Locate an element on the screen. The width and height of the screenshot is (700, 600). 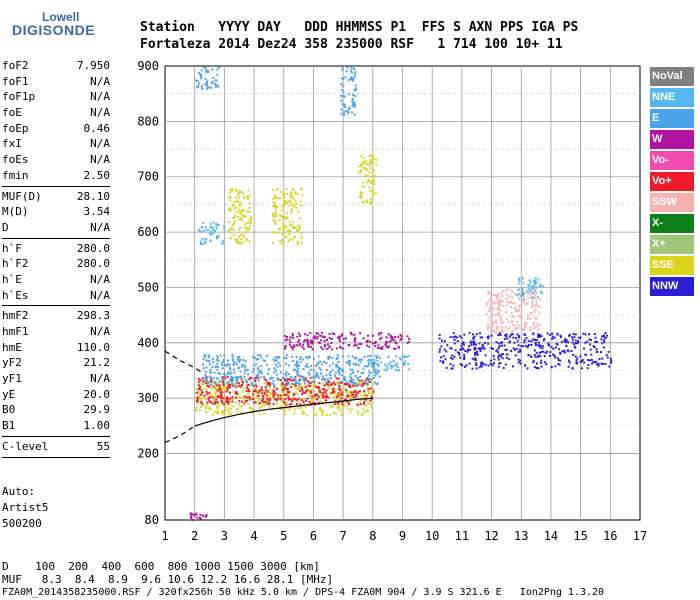
param-row: MUF(D) 28.10 is located at coordinates (56, 197).